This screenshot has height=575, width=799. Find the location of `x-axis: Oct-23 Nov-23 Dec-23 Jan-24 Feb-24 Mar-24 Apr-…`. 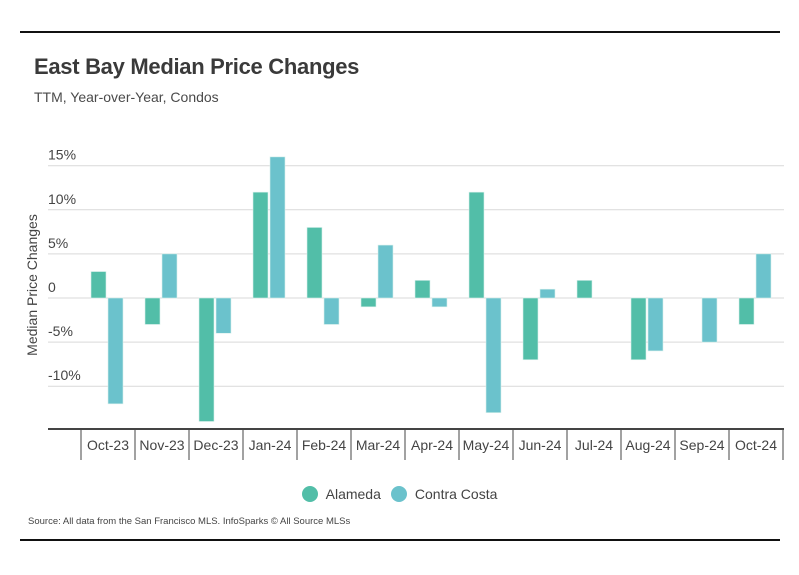

x-axis: Oct-23 Nov-23 Dec-23 Jan-24 Feb-24 Mar-24 Apr-… is located at coordinates (416, 444).